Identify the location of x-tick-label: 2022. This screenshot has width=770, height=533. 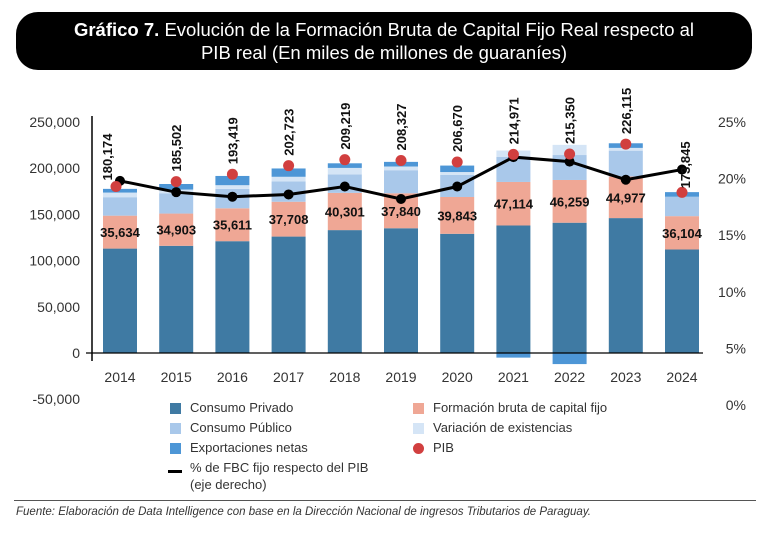
(569, 377).